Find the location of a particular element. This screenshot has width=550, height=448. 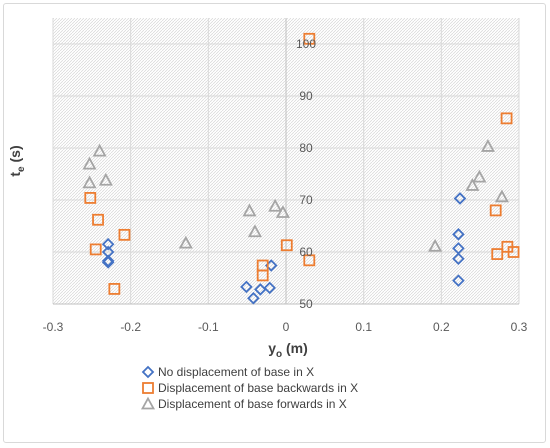

y-tick-label: 80 is located at coordinates (306, 148).